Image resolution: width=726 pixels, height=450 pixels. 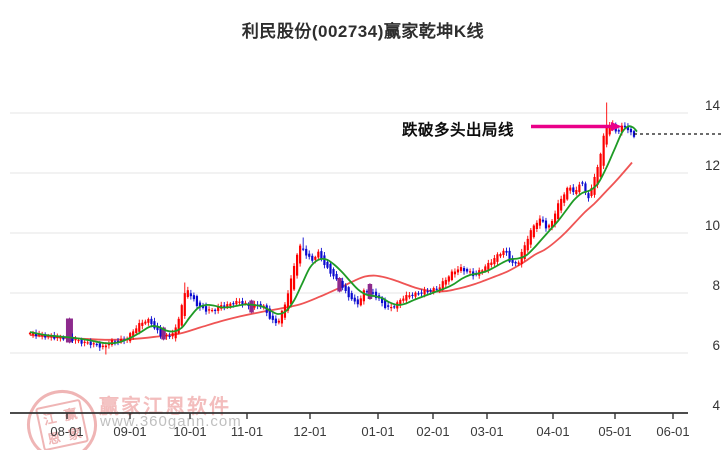 I want to click on x-axis-label: 11-01, so click(x=247, y=431).